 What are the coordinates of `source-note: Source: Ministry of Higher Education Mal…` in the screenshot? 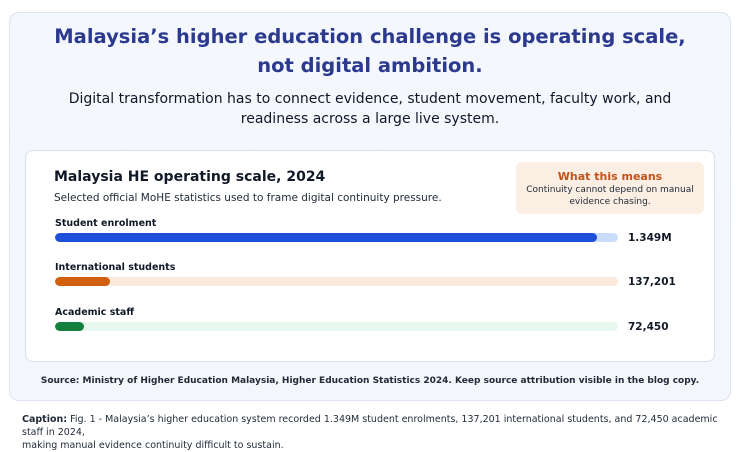 It's located at (370, 381).